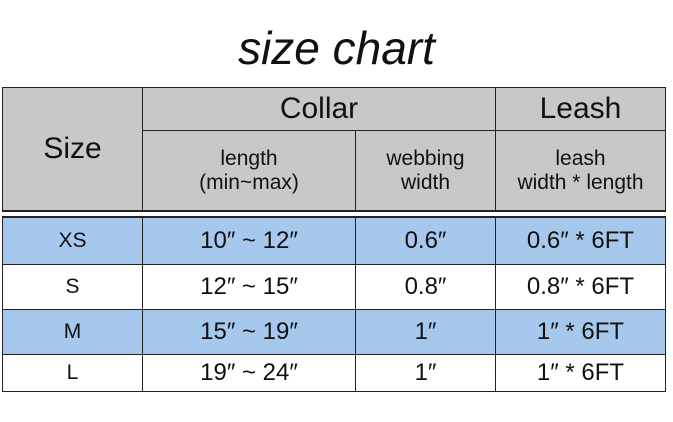 The width and height of the screenshot is (673, 422). I want to click on header-leash-dims: leash width * length, so click(580, 170).